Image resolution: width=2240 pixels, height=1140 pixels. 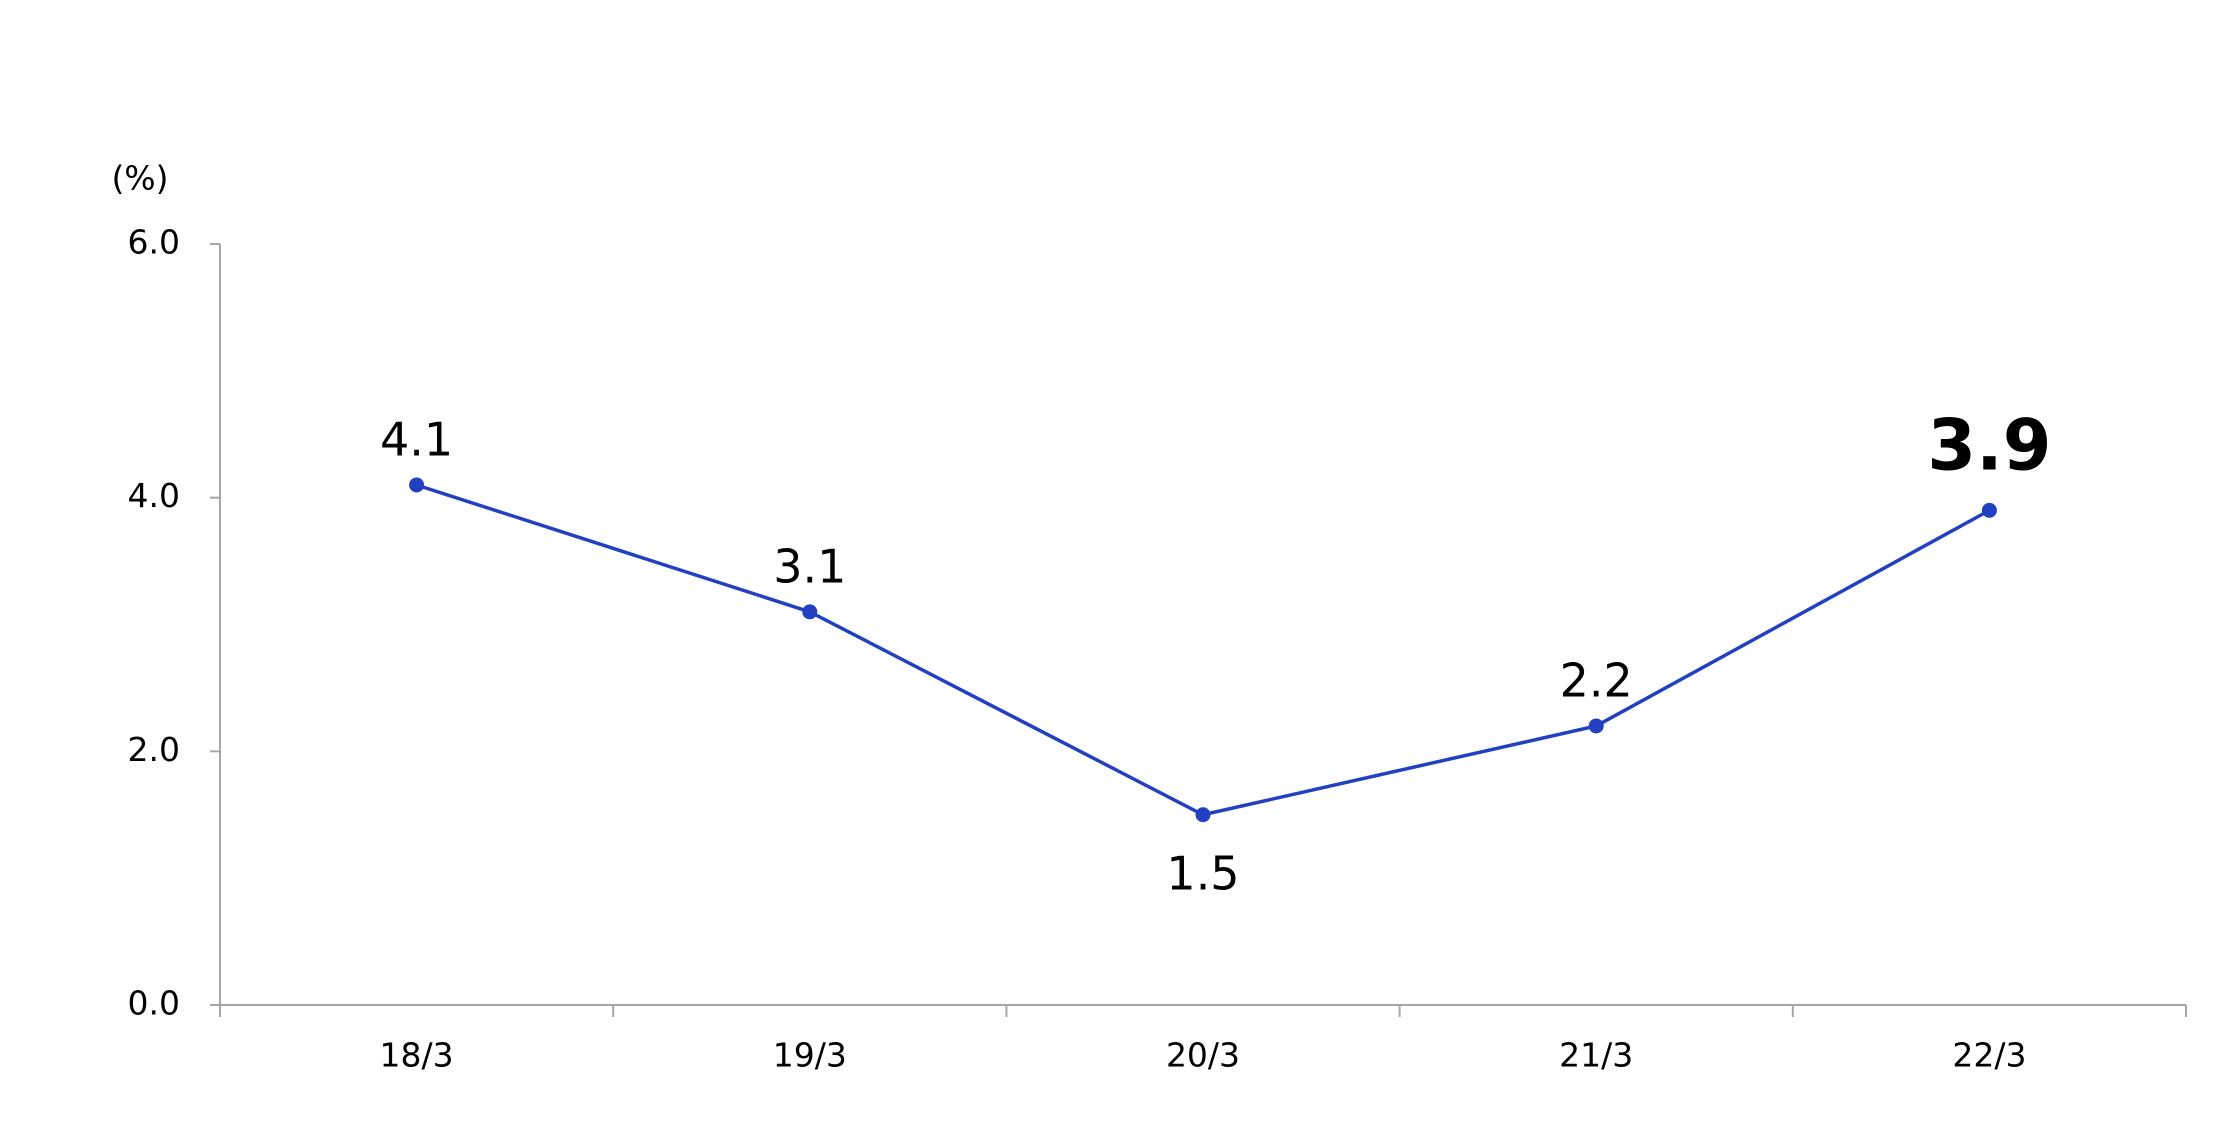 I want to click on y-tick-label: 4.0, so click(x=154, y=495).